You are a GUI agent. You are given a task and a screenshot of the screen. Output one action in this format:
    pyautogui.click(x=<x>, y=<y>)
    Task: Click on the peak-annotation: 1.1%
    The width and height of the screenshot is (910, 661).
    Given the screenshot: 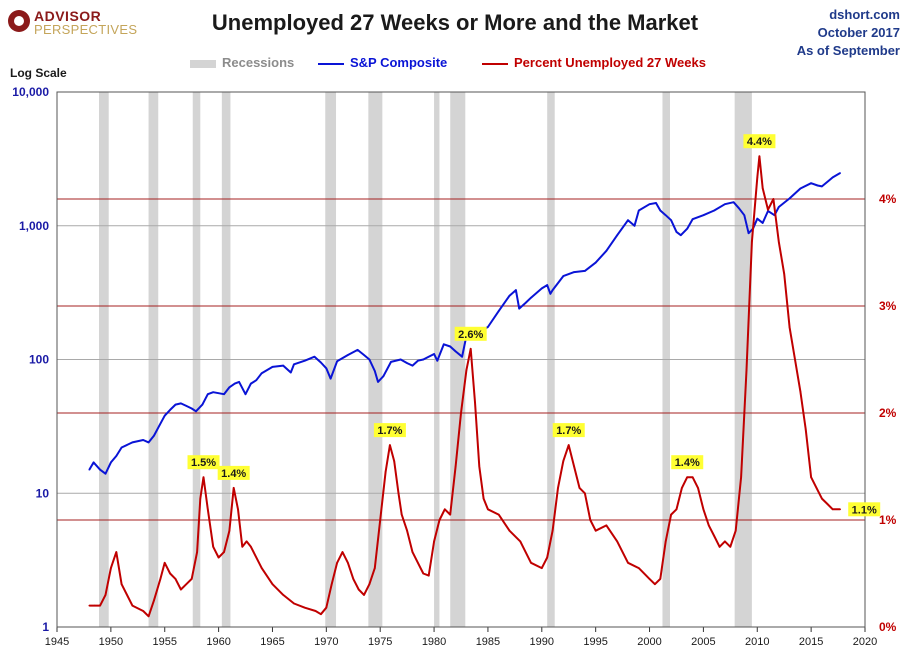 What is the action you would take?
    pyautogui.click(x=864, y=509)
    